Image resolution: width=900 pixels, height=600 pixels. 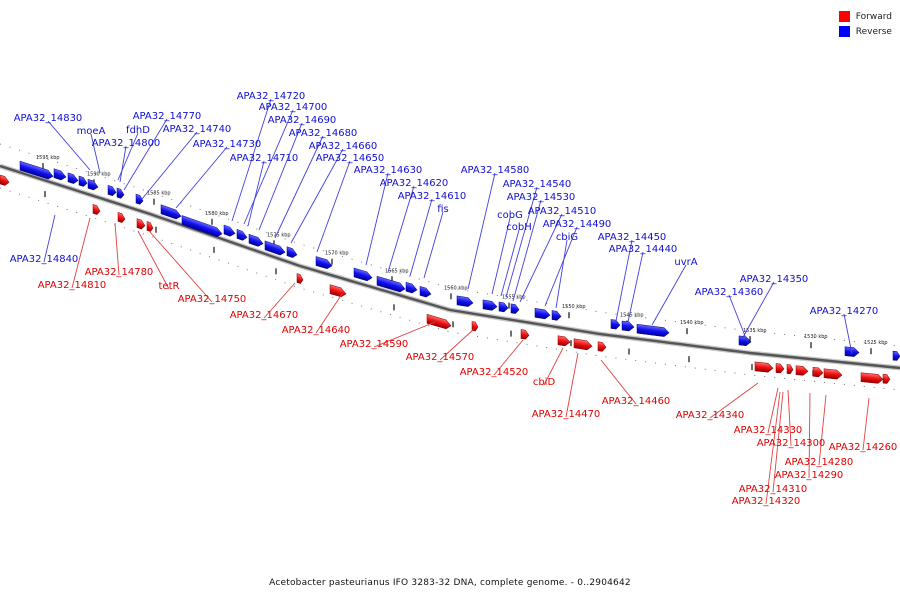 I want to click on gene-label-apa32-14520: APA32_14520, so click(x=494, y=372).